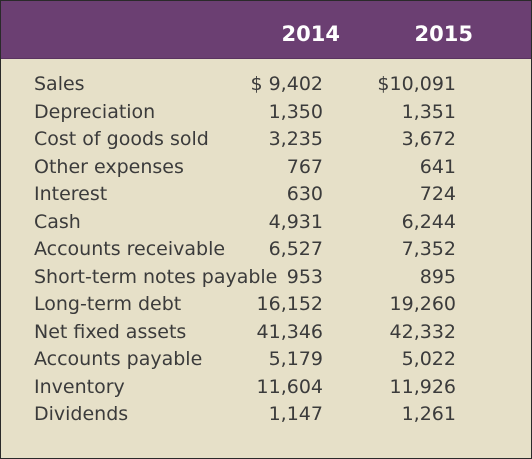 Image resolution: width=532 pixels, height=459 pixels. Describe the element at coordinates (437, 194) in the screenshot. I see `value-2015: 724` at that location.